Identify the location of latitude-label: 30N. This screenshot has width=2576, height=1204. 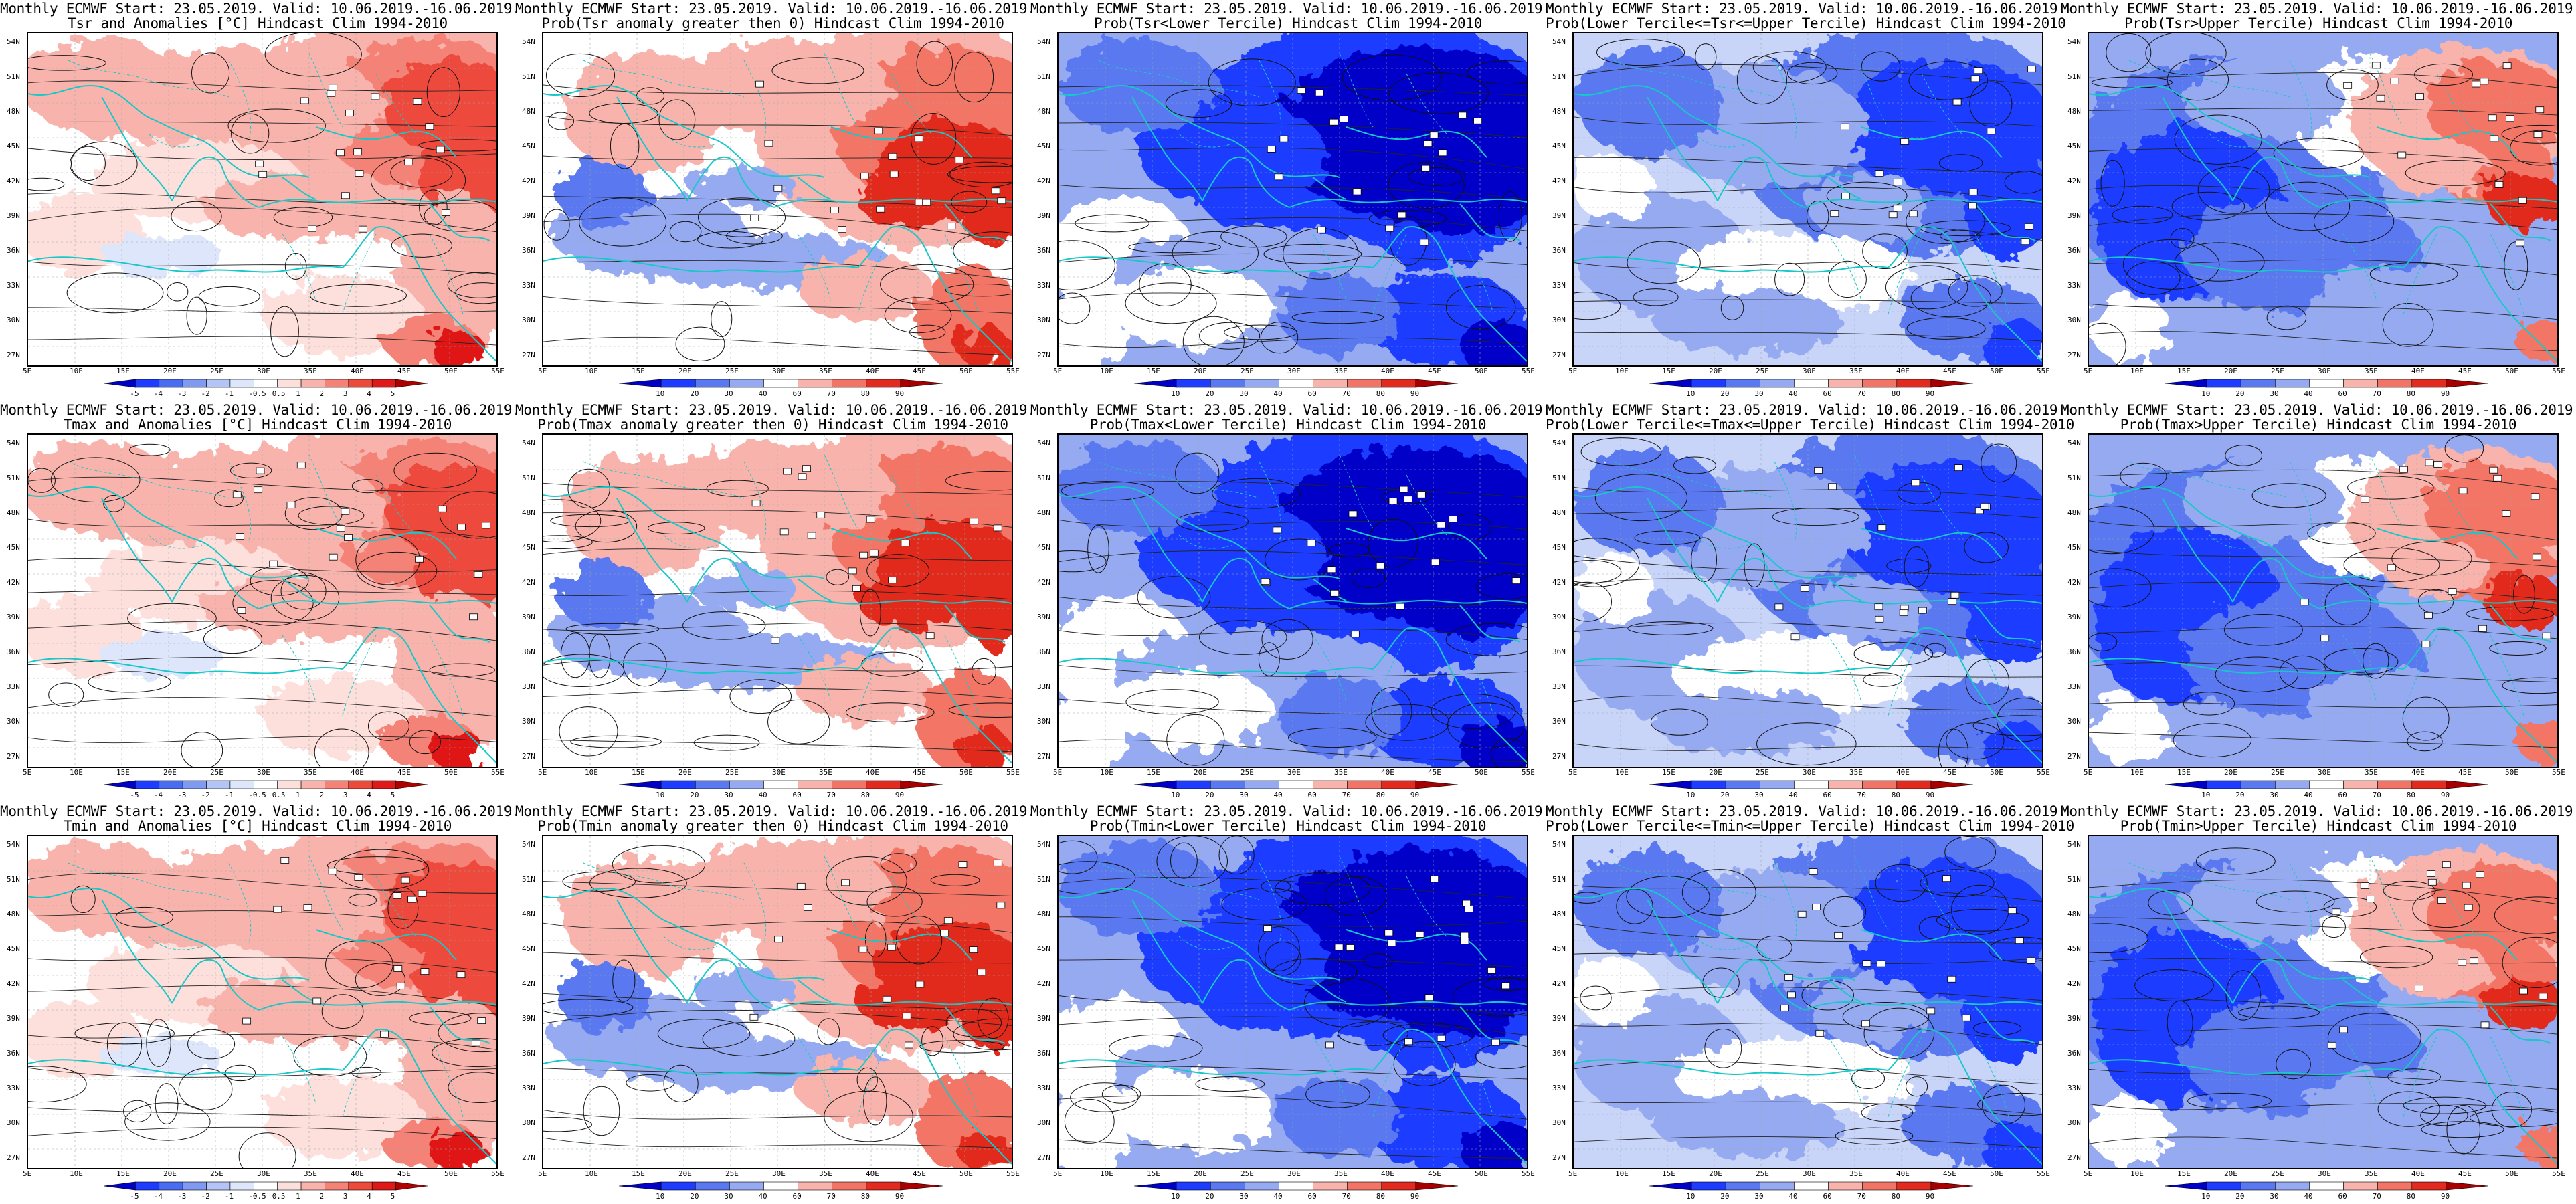
(1043, 721).